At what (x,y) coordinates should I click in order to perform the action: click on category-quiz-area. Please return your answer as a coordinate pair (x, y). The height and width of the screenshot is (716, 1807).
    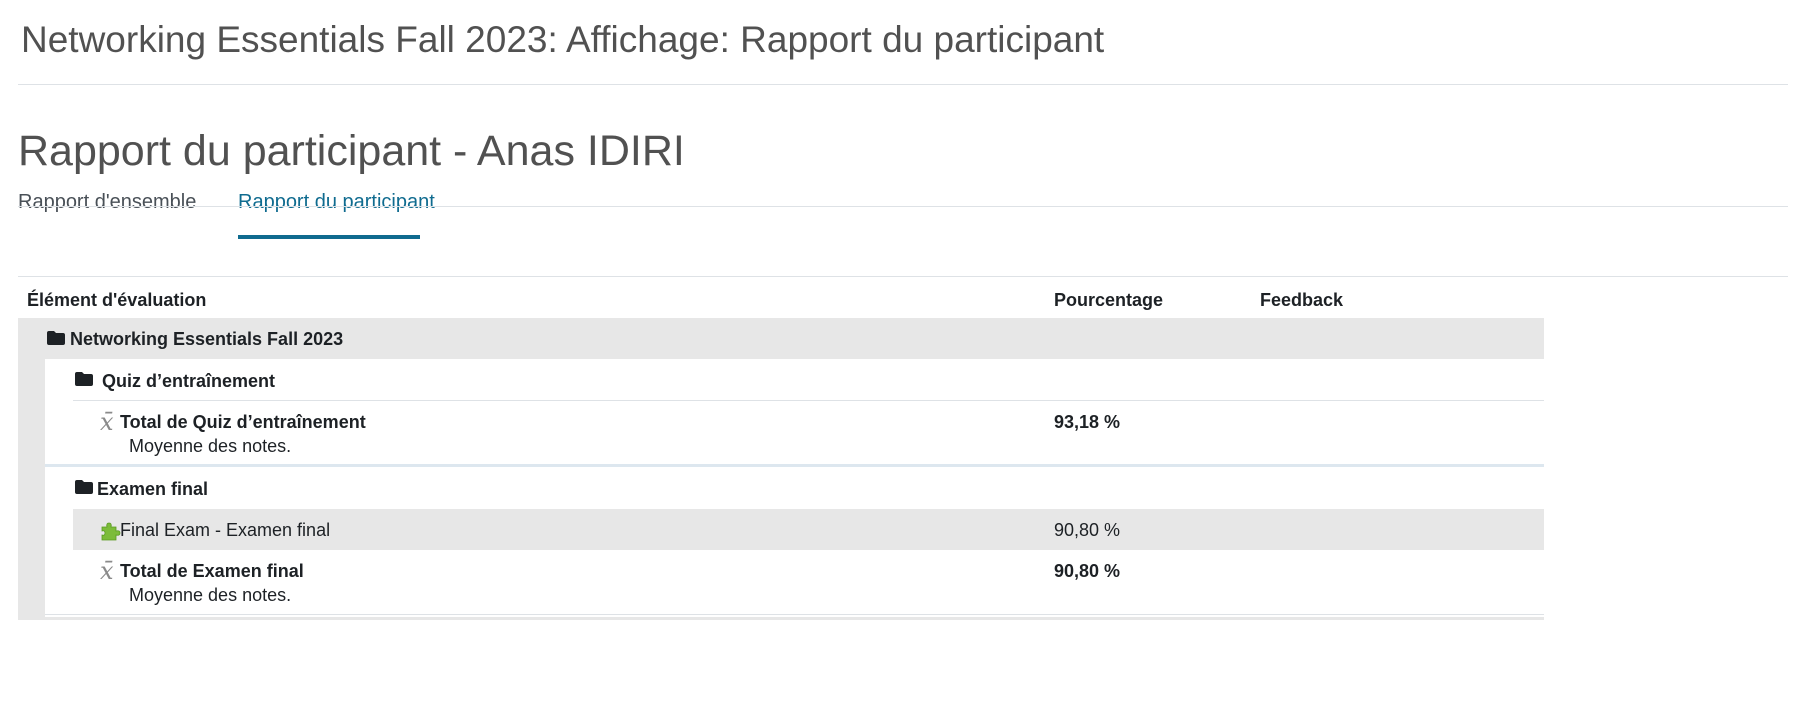
    Looking at the image, I should click on (794, 412).